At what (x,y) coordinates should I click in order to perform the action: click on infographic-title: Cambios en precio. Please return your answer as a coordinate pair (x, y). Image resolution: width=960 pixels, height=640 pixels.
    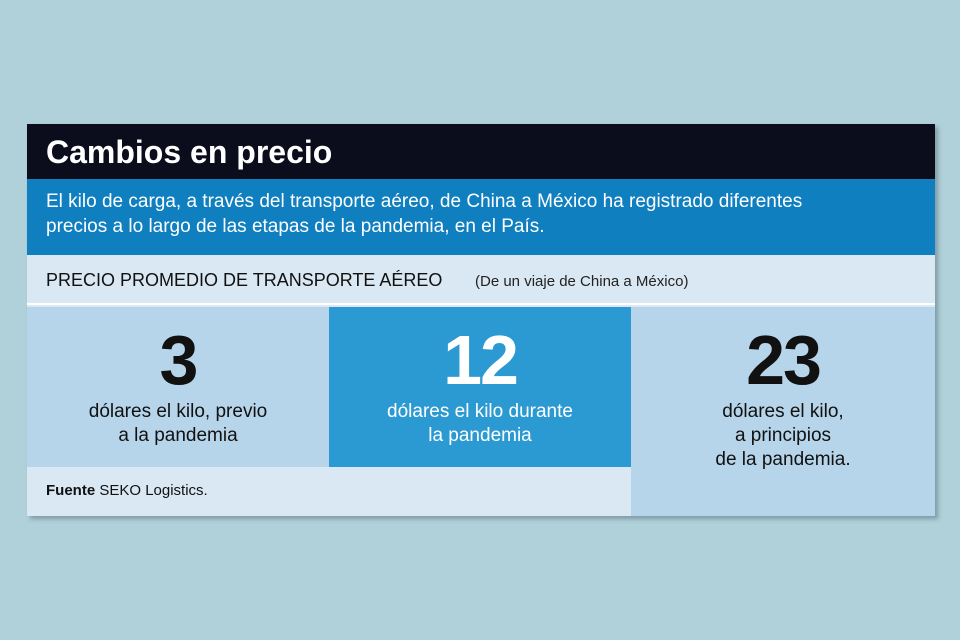
    Looking at the image, I should click on (189, 152).